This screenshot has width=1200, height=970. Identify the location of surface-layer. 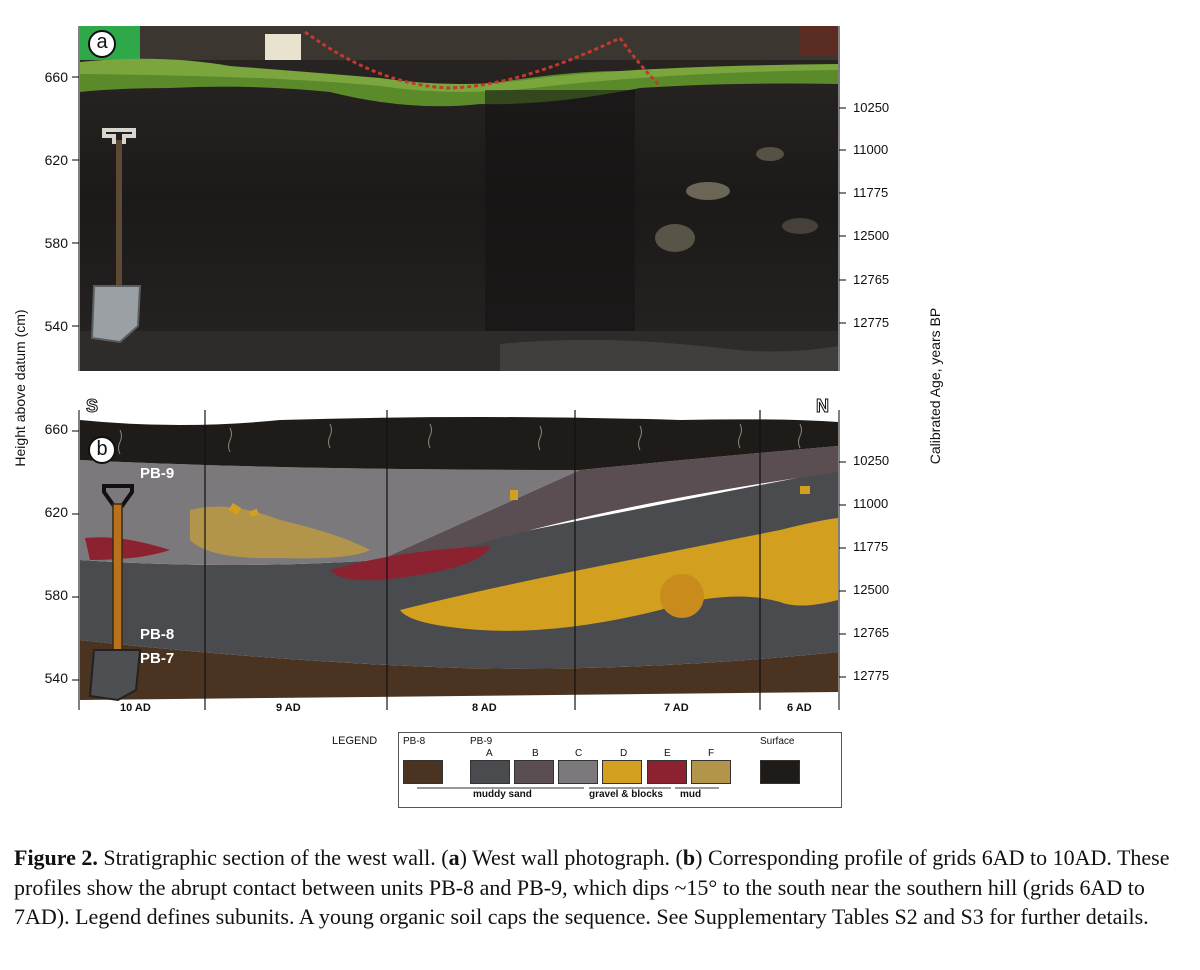
(459, 443).